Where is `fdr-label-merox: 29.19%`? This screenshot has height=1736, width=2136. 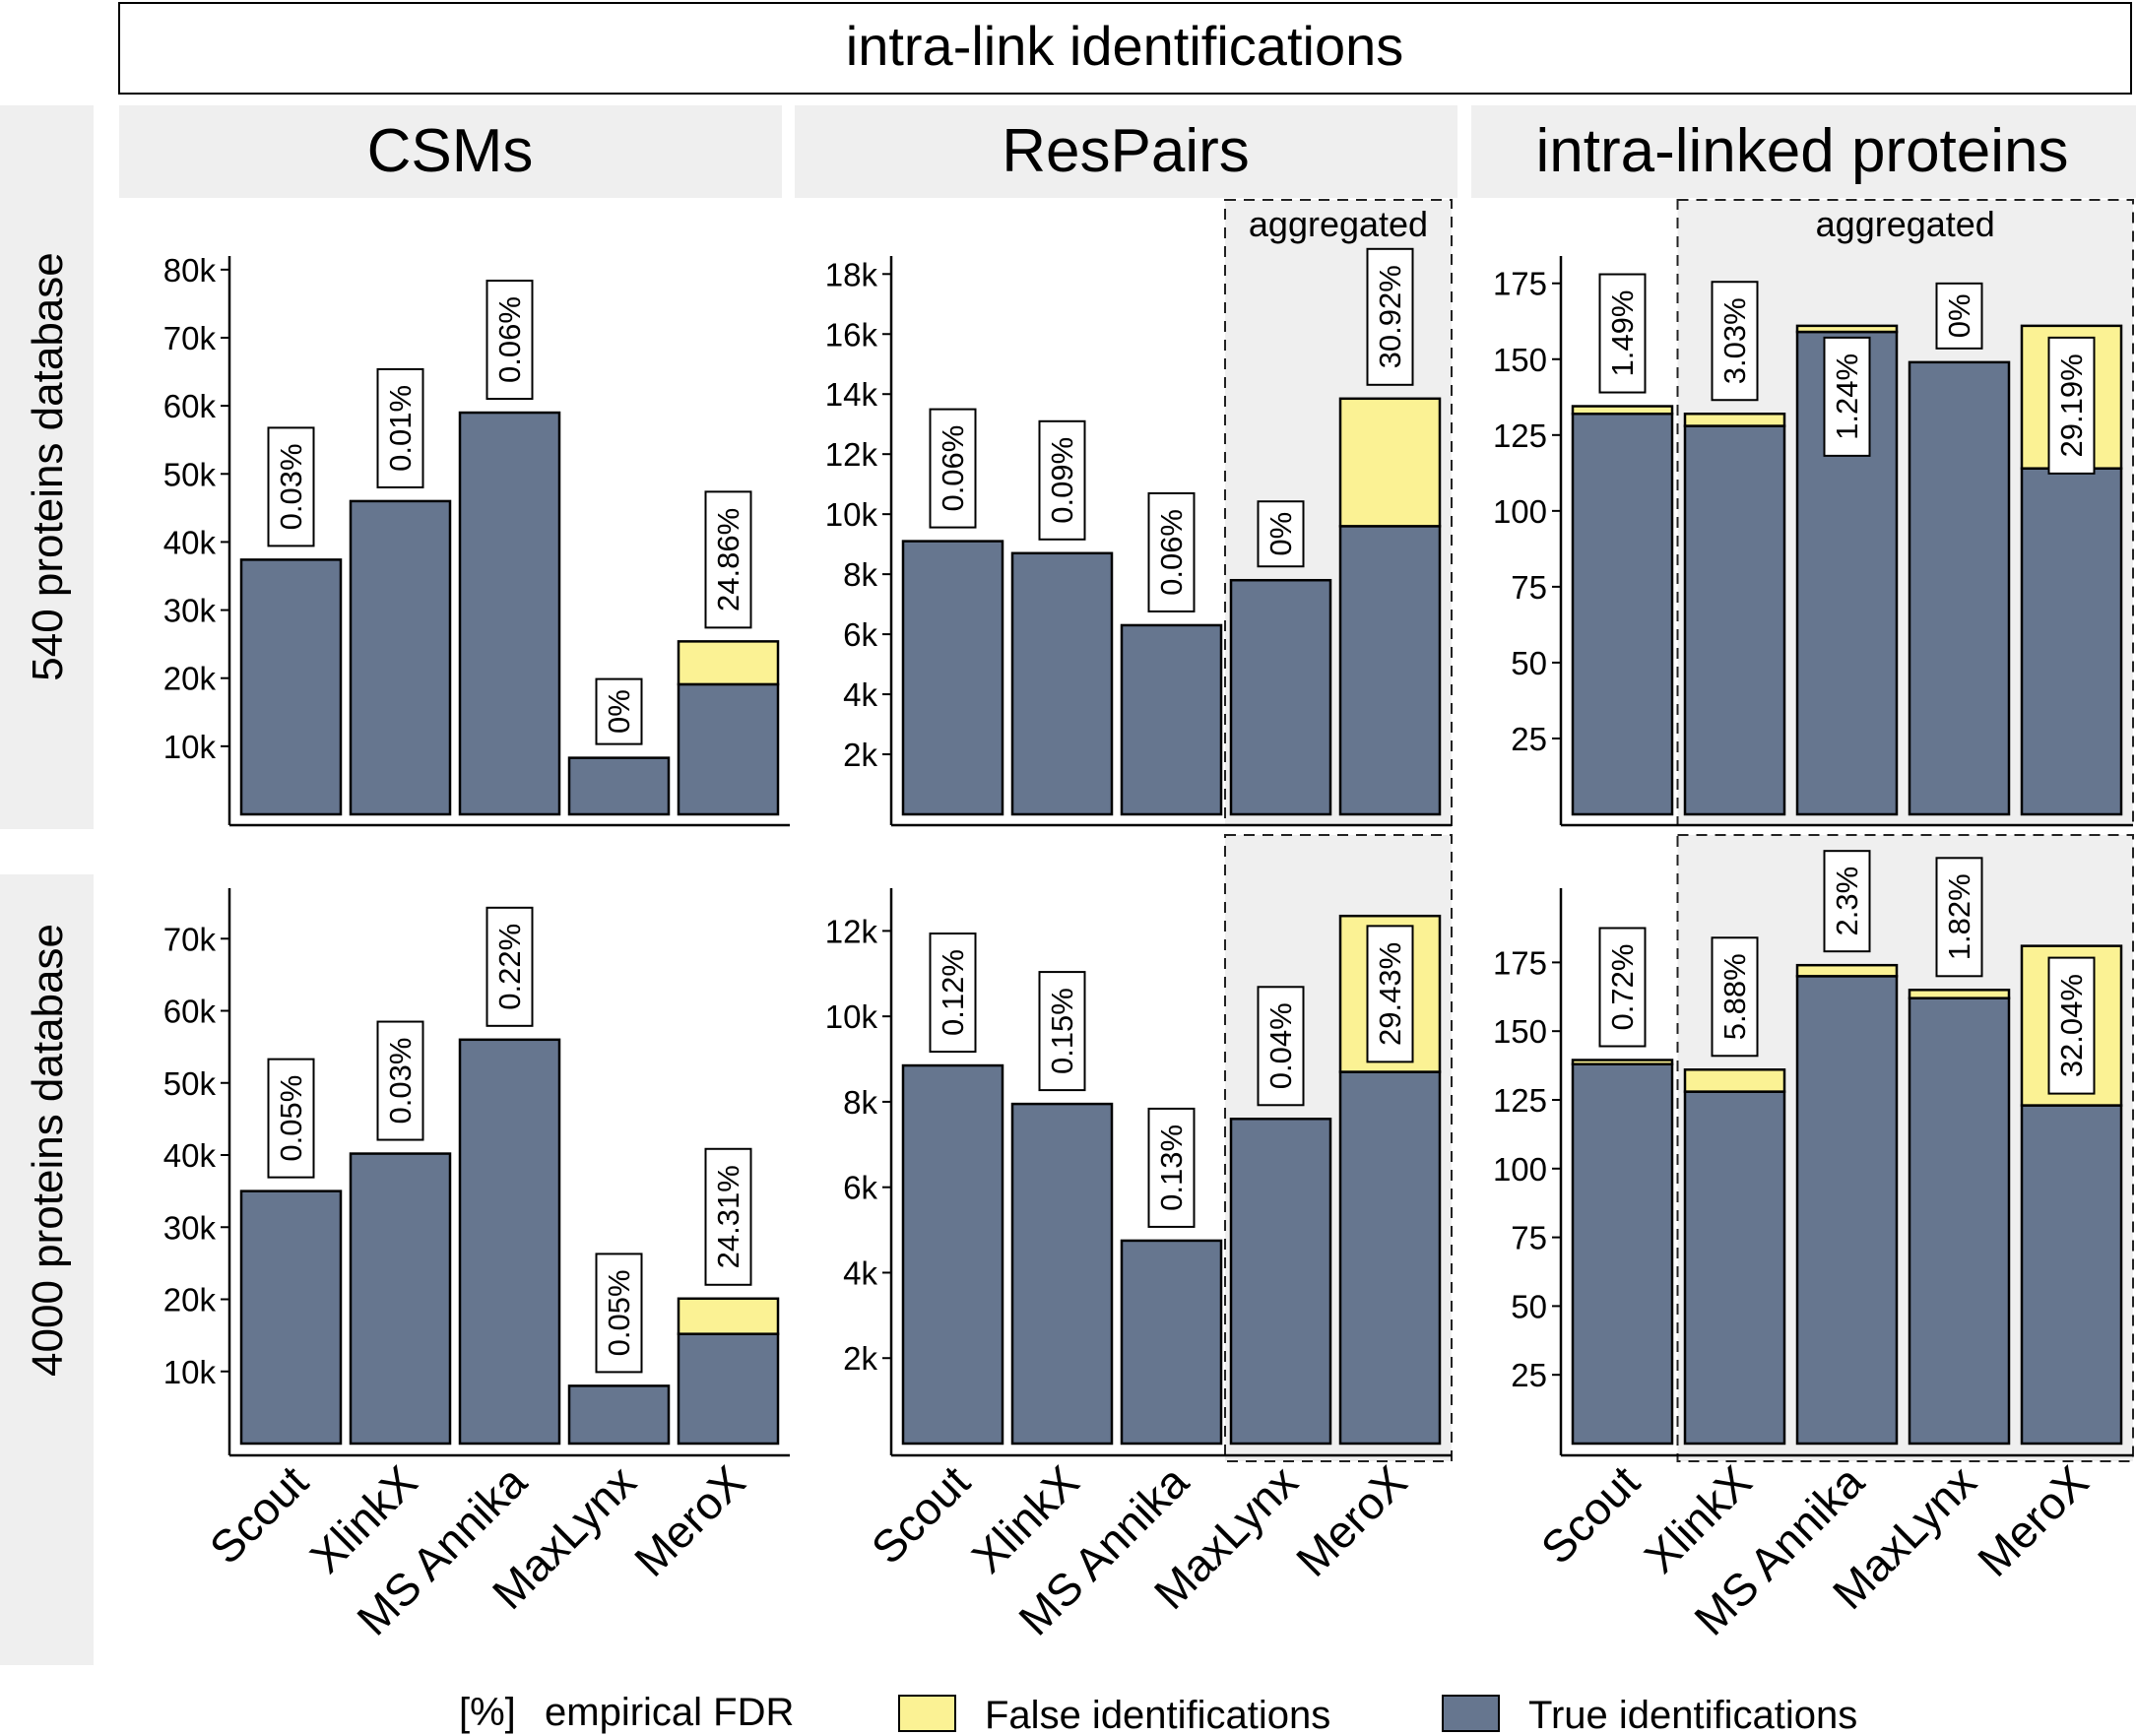 fdr-label-merox: 29.19% is located at coordinates (2071, 406).